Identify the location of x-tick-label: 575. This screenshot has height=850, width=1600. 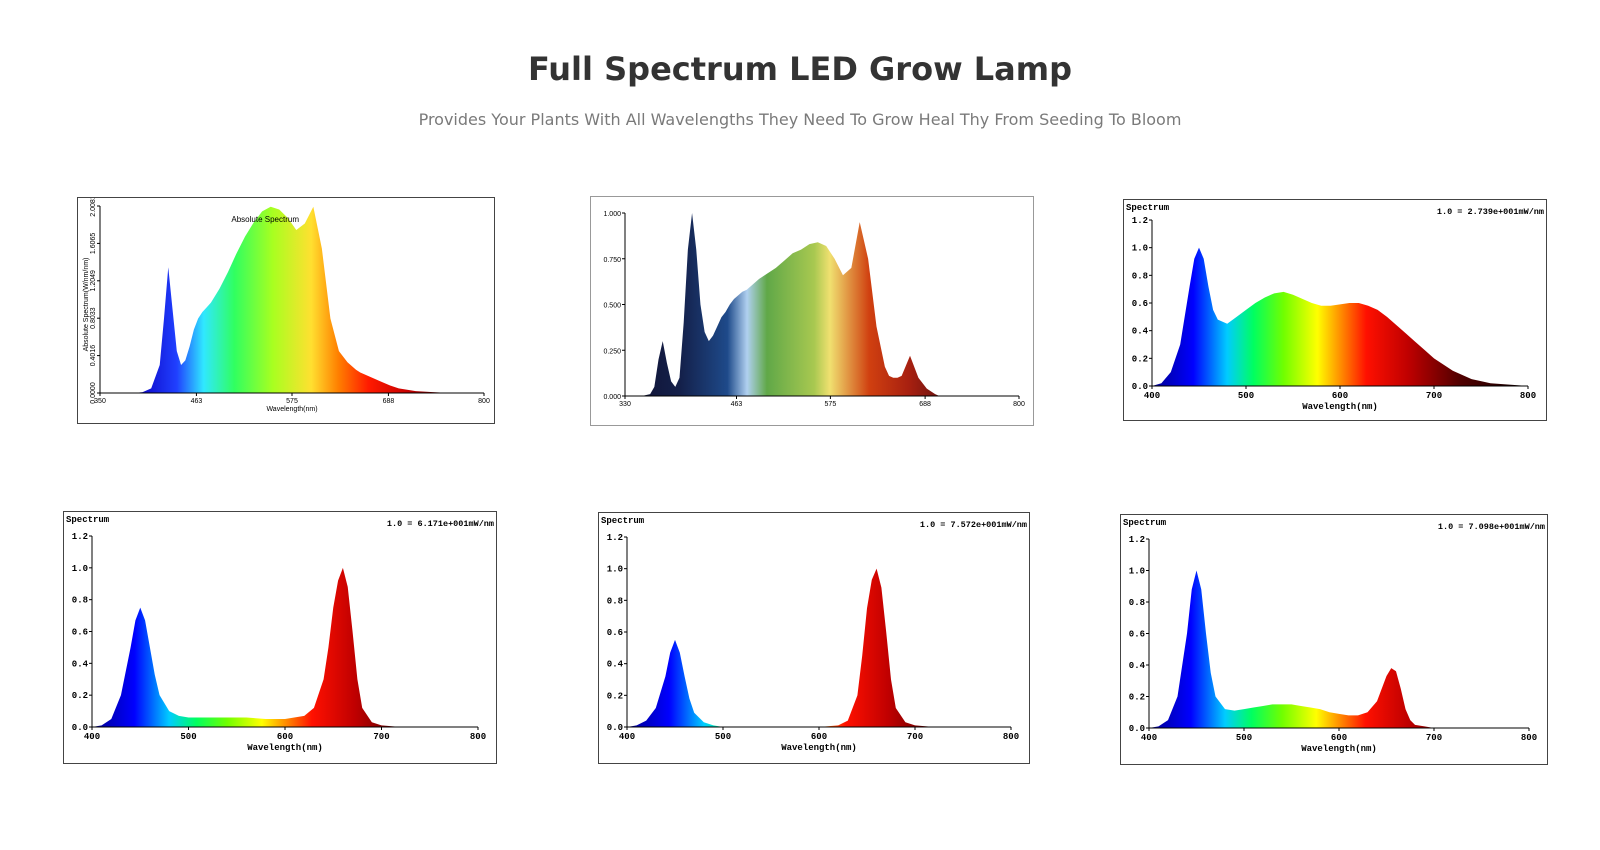
(292, 401).